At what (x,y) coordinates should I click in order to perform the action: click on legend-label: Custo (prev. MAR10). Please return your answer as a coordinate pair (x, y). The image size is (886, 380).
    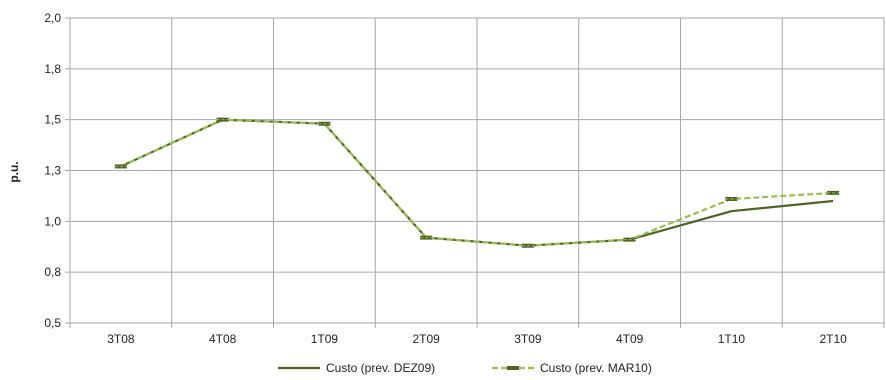
    Looking at the image, I should click on (596, 368).